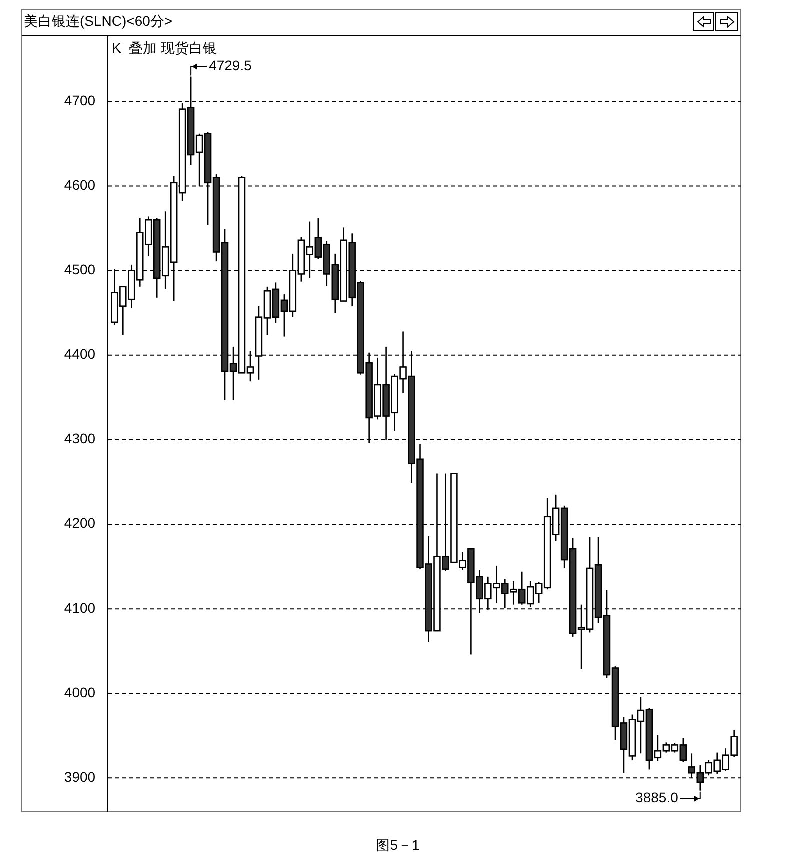  Describe the element at coordinates (80, 438) in the screenshot. I see `y-tick-label: 4300` at that location.